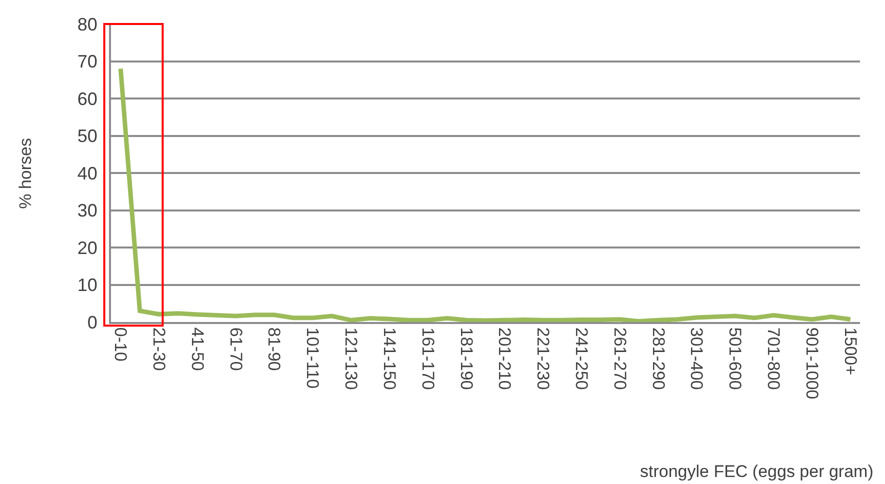 The width and height of the screenshot is (885, 484). I want to click on x-tick-label: 181-190, so click(466, 358).